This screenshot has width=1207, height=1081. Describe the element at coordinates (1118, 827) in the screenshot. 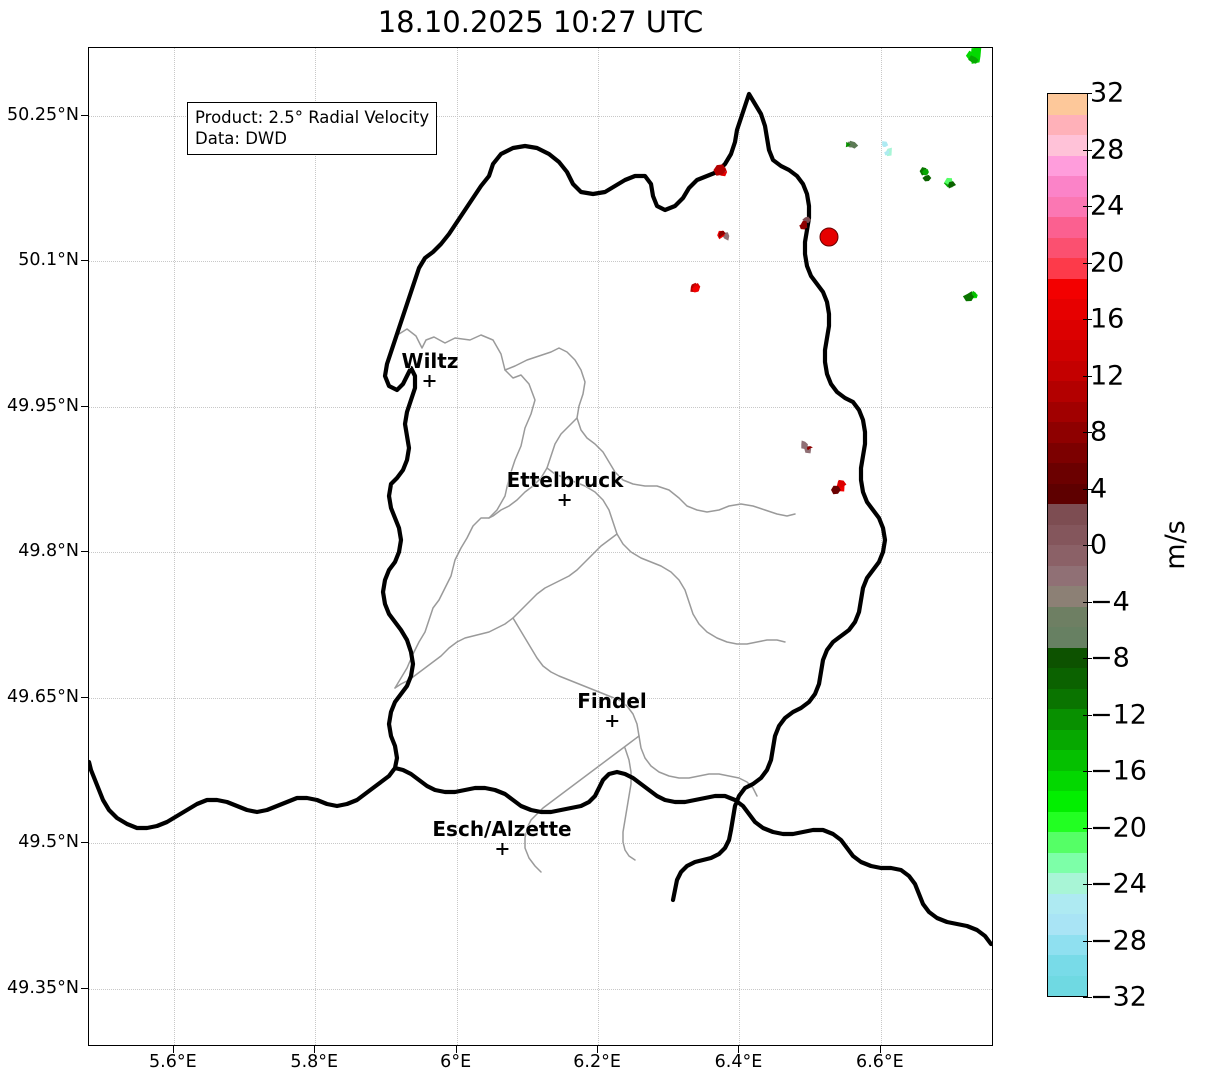

I see `colorbar-tick-13: −20` at that location.